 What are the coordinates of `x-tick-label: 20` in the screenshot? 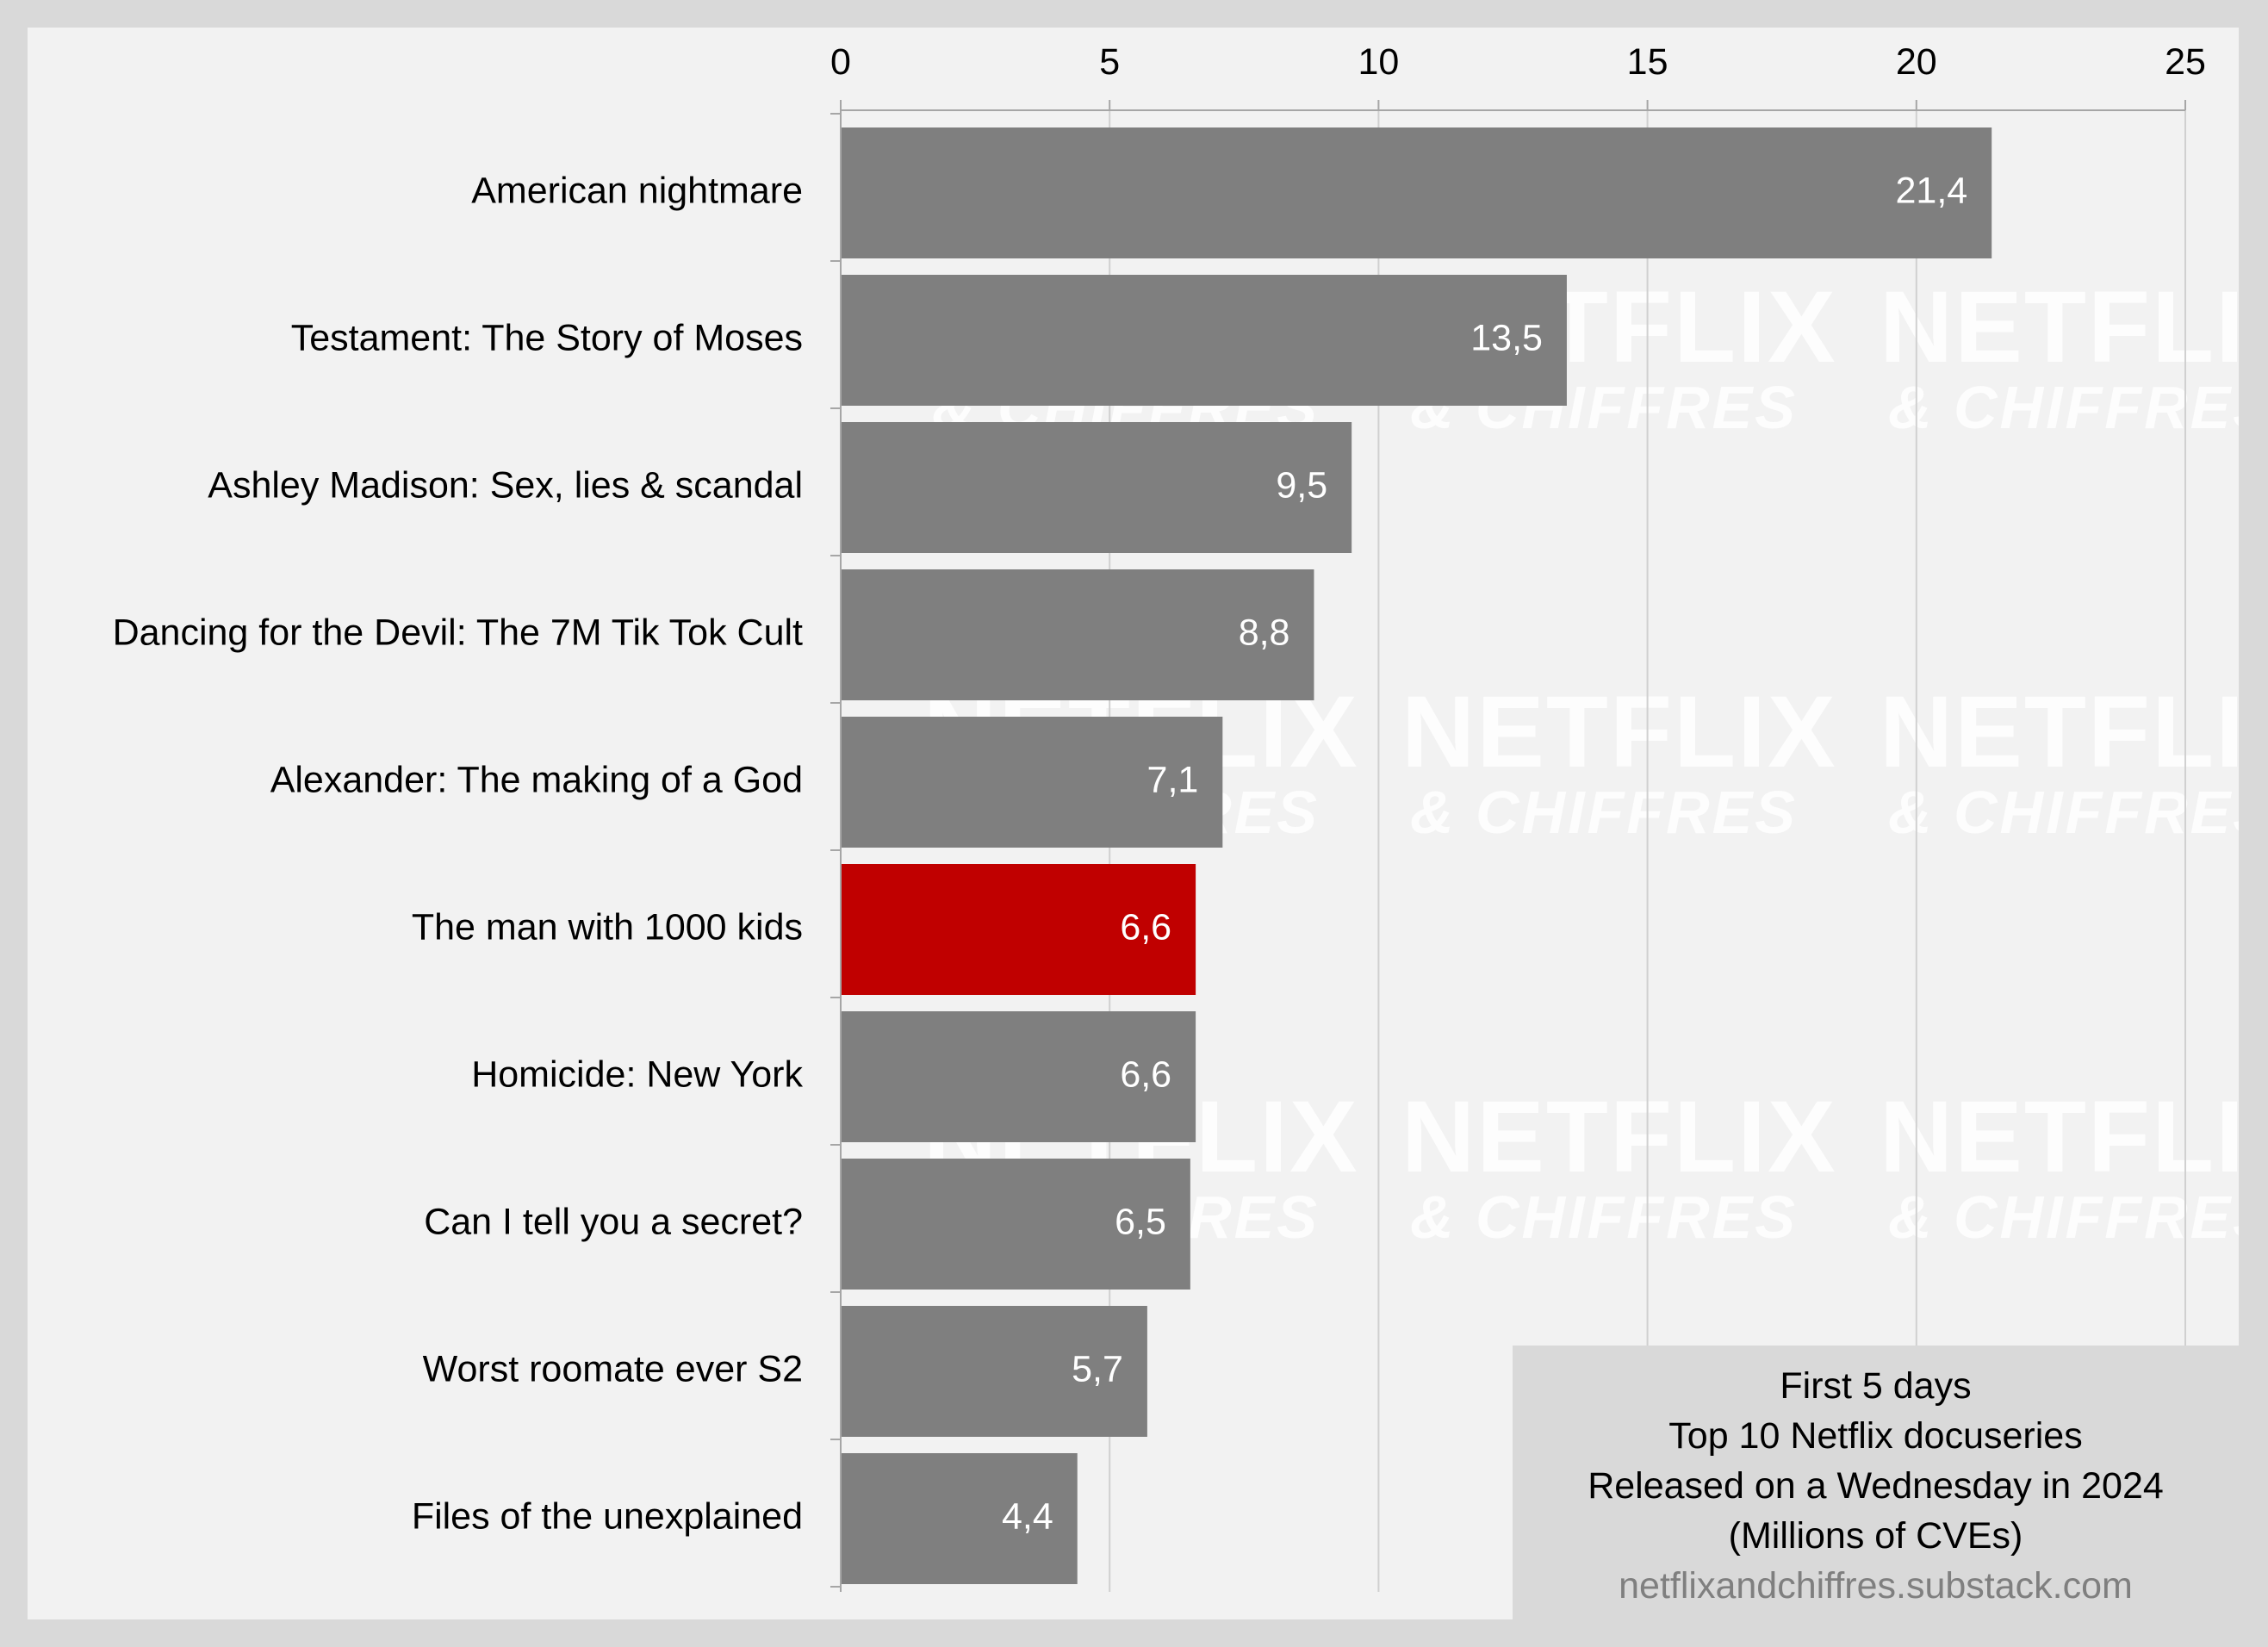 It's located at (1916, 62).